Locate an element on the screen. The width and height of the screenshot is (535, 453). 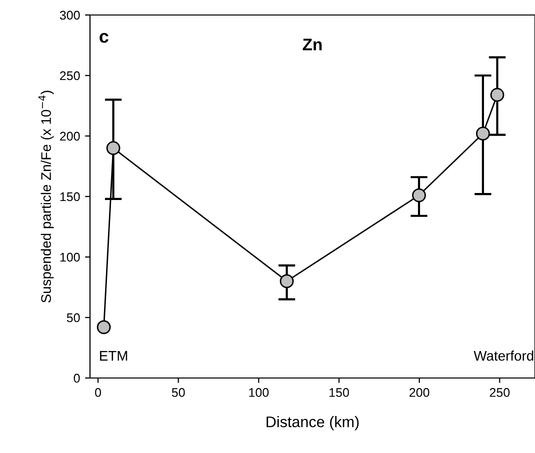
y-tick-label: 100 is located at coordinates (70, 257).